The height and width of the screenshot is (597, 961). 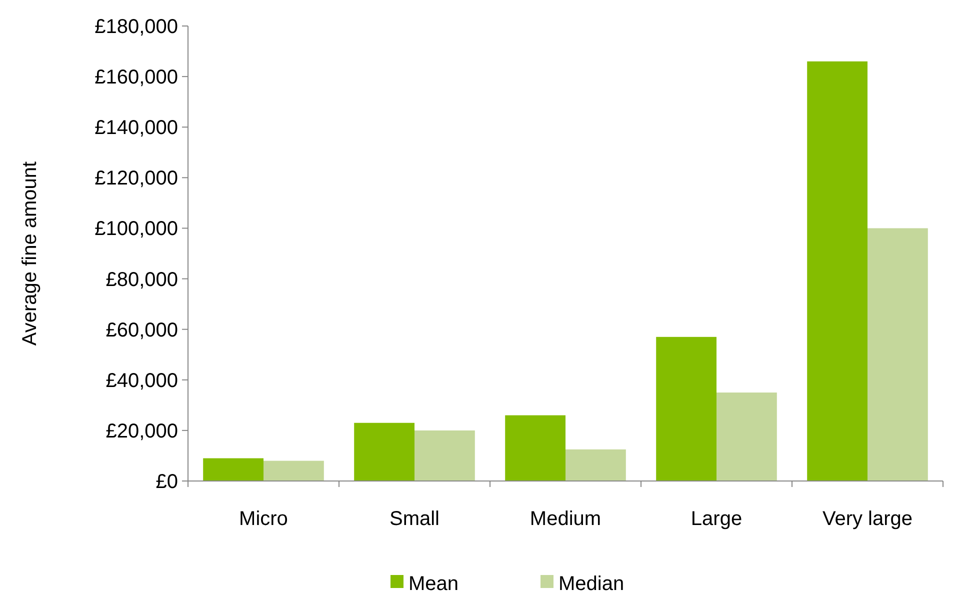 I want to click on y-tick-label: £60,000, so click(x=142, y=330).